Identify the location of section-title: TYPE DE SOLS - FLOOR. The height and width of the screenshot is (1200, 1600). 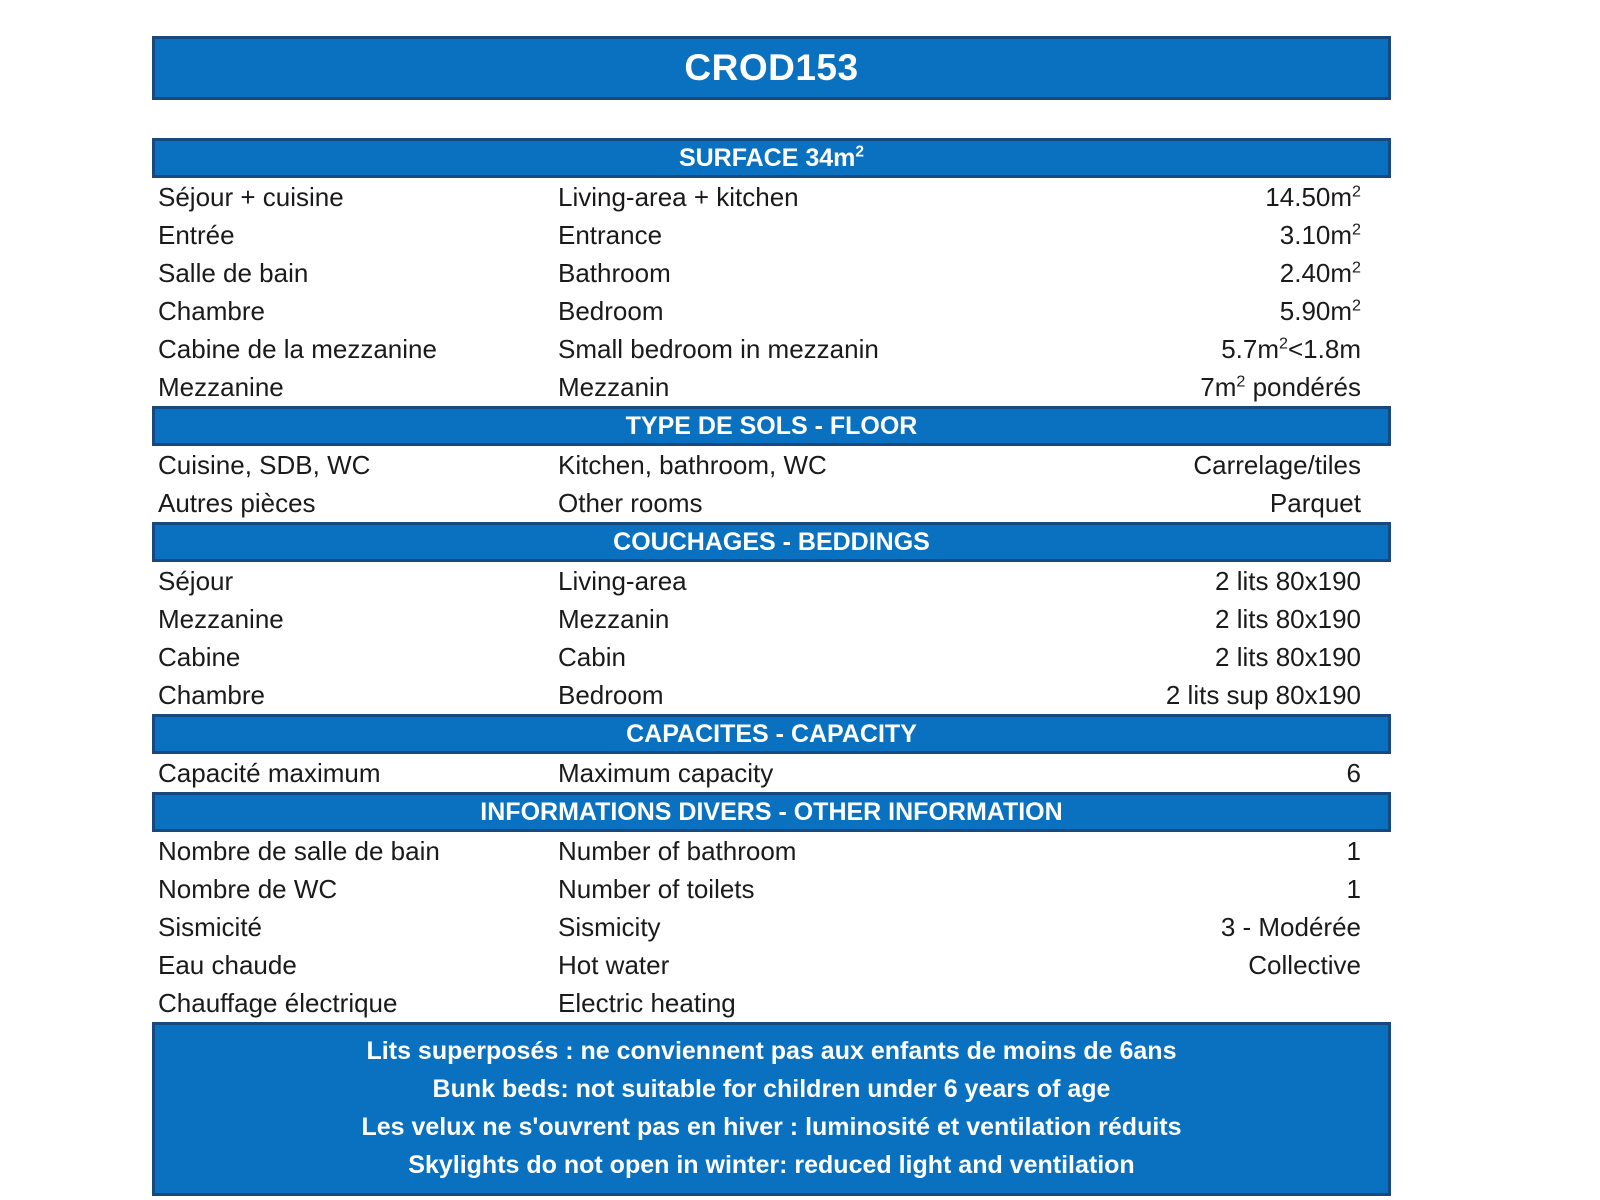
(771, 425).